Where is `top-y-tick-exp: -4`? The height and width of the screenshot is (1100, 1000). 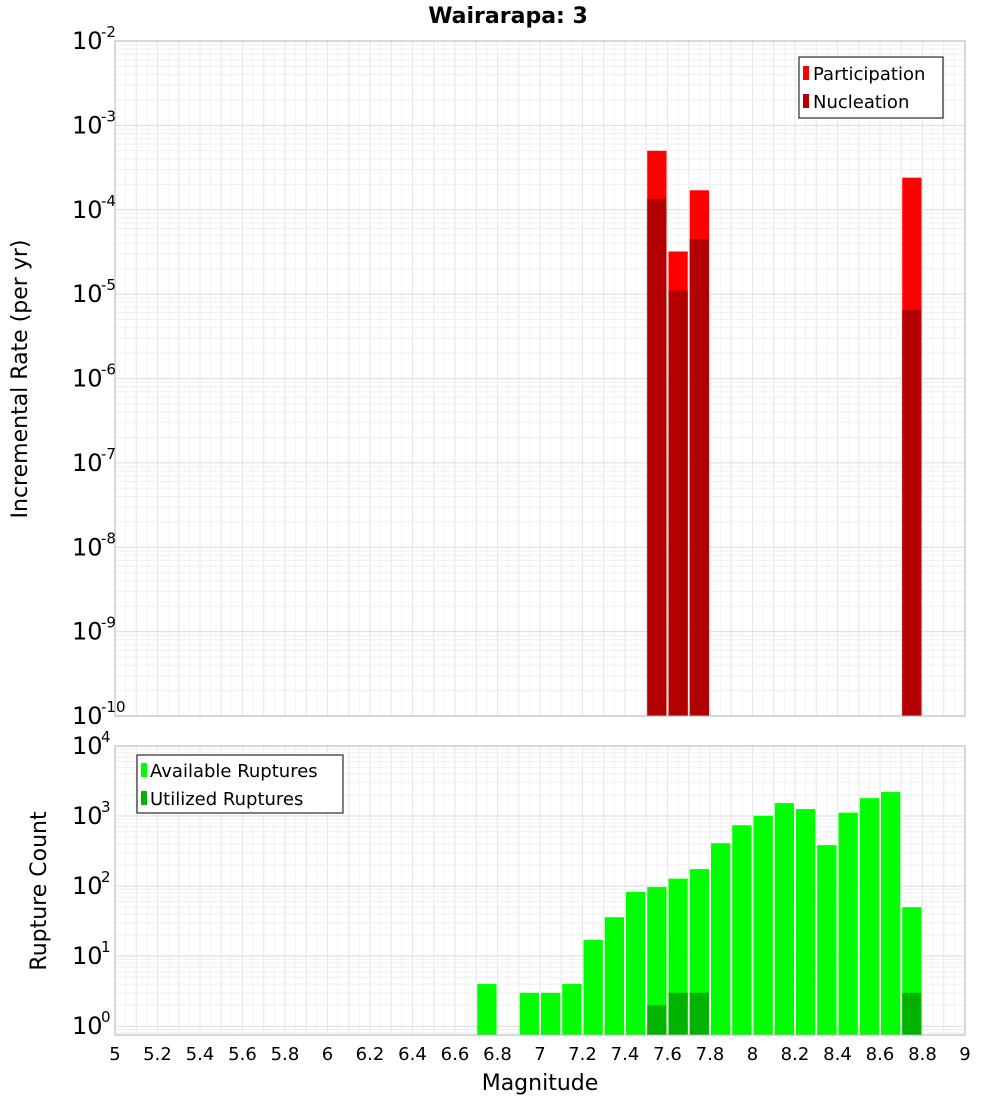 top-y-tick-exp: -4 is located at coordinates (108, 201).